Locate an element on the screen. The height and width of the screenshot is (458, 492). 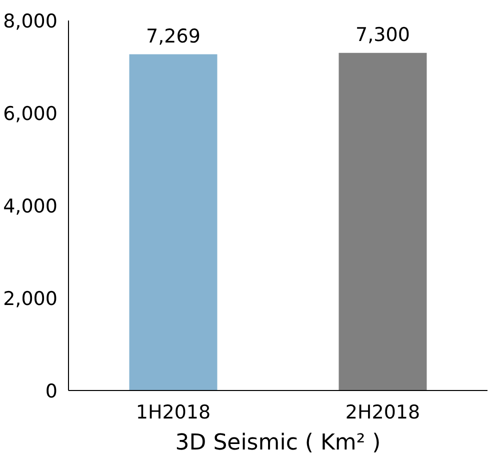
y-tick-label: 6,000 is located at coordinates (30, 114).